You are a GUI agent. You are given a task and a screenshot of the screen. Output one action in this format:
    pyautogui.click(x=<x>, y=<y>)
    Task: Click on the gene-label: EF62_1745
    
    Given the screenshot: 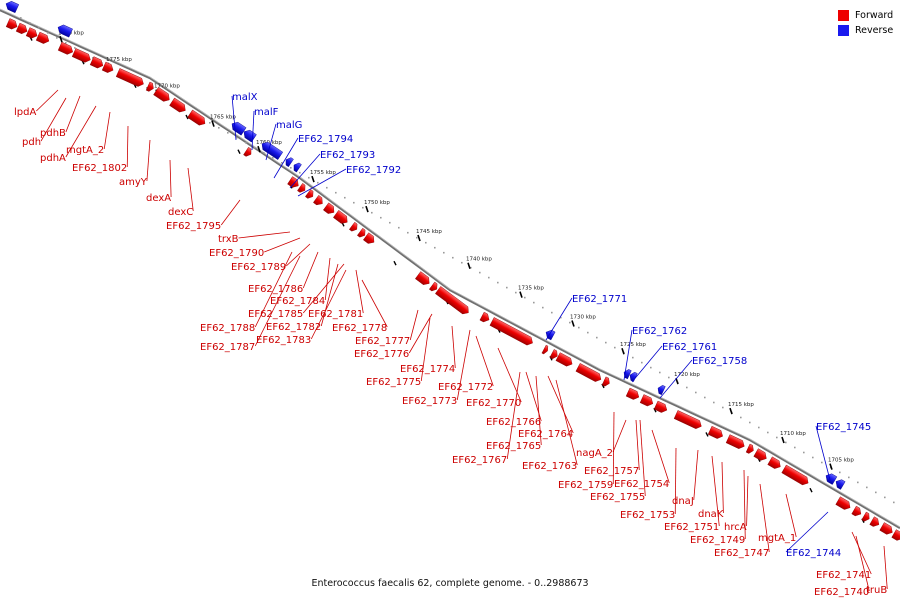 What is the action you would take?
    pyautogui.click(x=843, y=427)
    